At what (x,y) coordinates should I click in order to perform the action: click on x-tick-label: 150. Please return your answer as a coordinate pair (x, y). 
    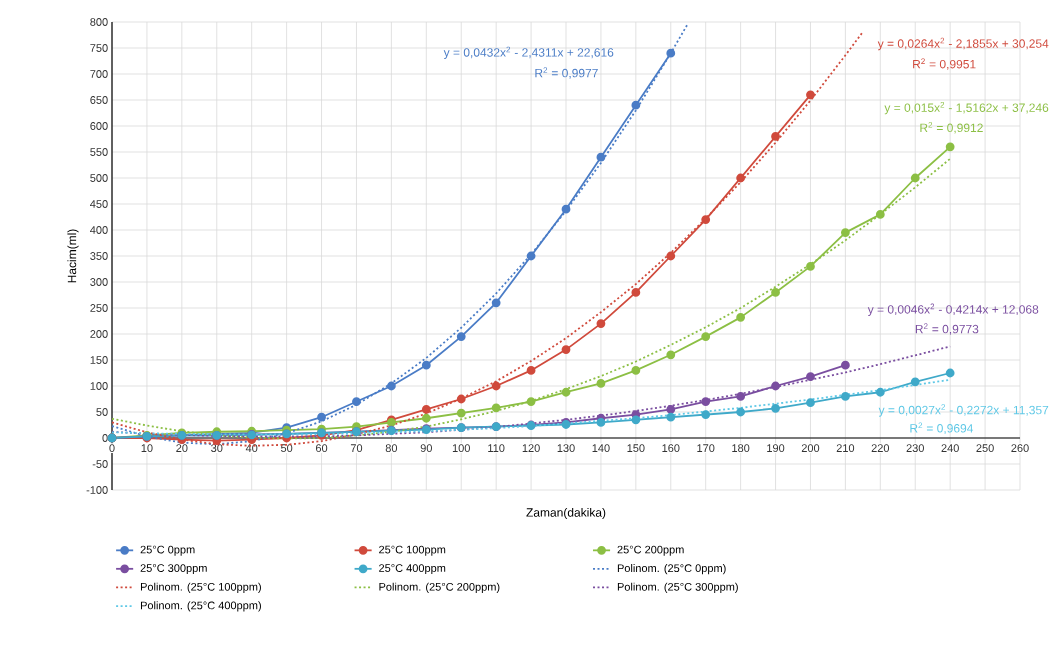
    Looking at the image, I should click on (636, 448).